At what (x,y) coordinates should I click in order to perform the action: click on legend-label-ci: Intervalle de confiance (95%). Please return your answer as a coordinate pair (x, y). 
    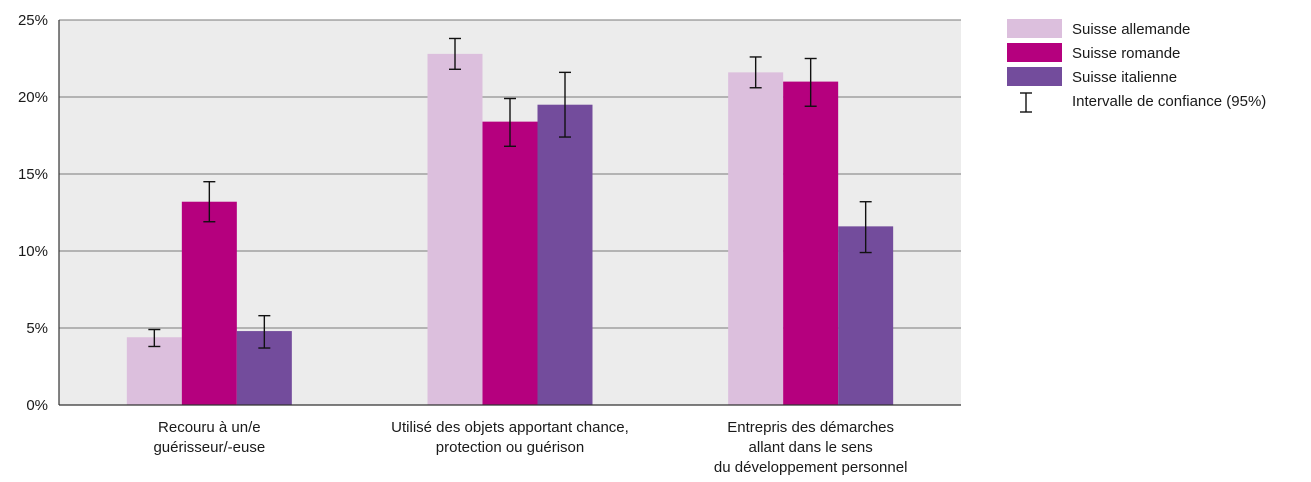
    Looking at the image, I should click on (1169, 101).